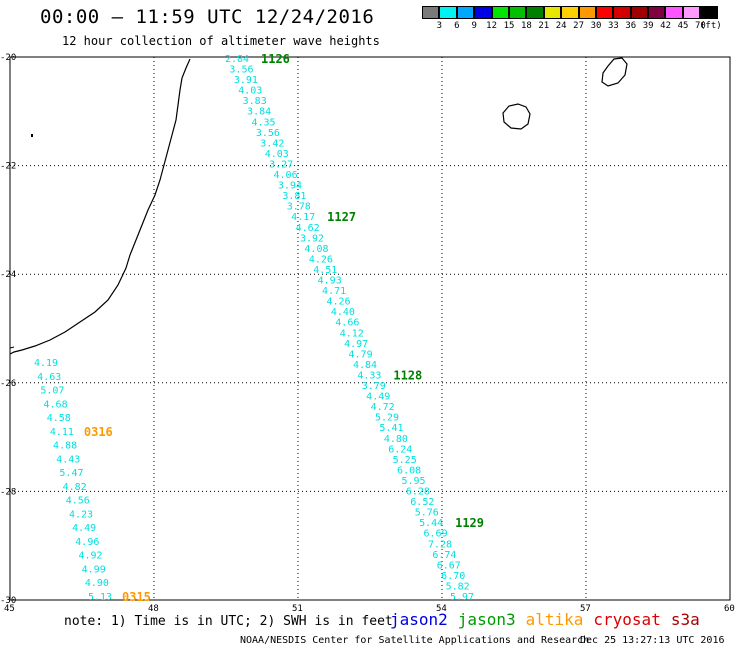  I want to click on legend-label: 6, so click(457, 26).